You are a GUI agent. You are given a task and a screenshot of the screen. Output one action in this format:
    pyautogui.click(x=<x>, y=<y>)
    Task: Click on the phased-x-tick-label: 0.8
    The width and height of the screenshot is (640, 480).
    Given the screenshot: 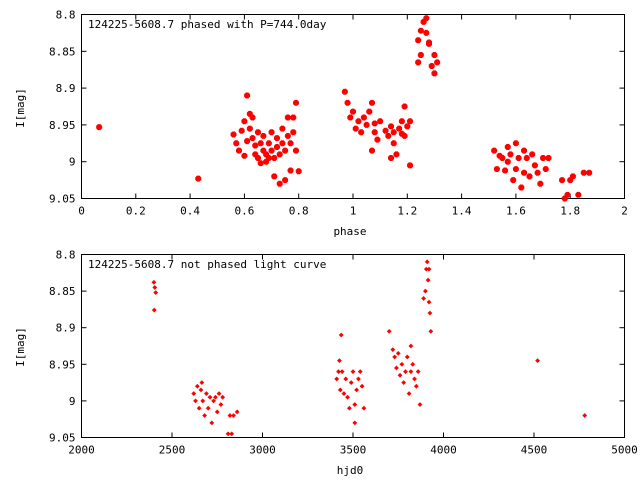 What is the action you would take?
    pyautogui.click(x=299, y=211)
    